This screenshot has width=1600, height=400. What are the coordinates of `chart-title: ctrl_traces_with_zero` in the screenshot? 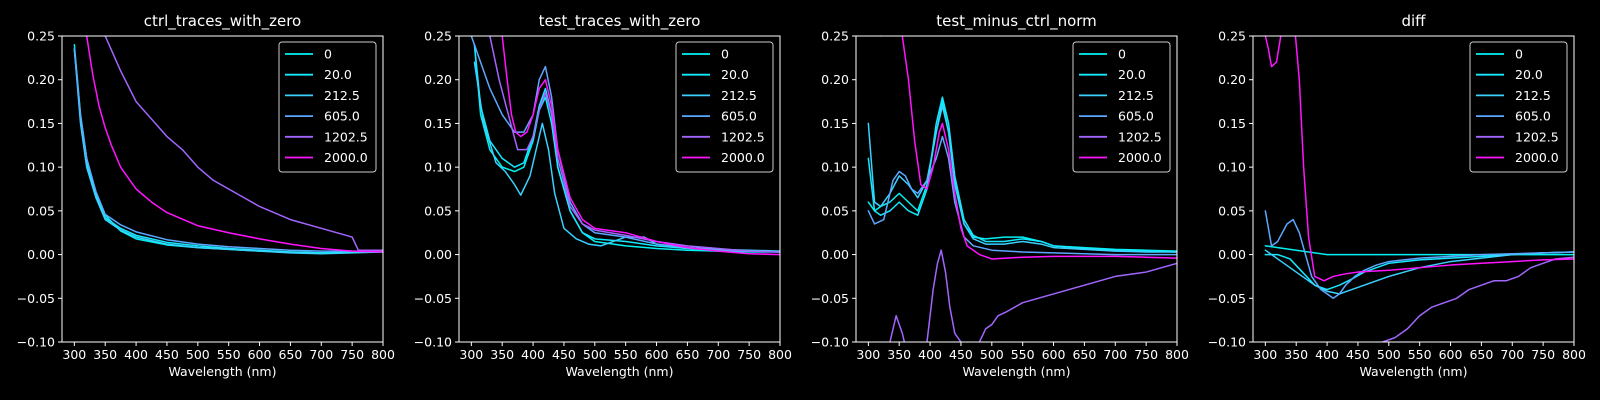 It's located at (222, 21).